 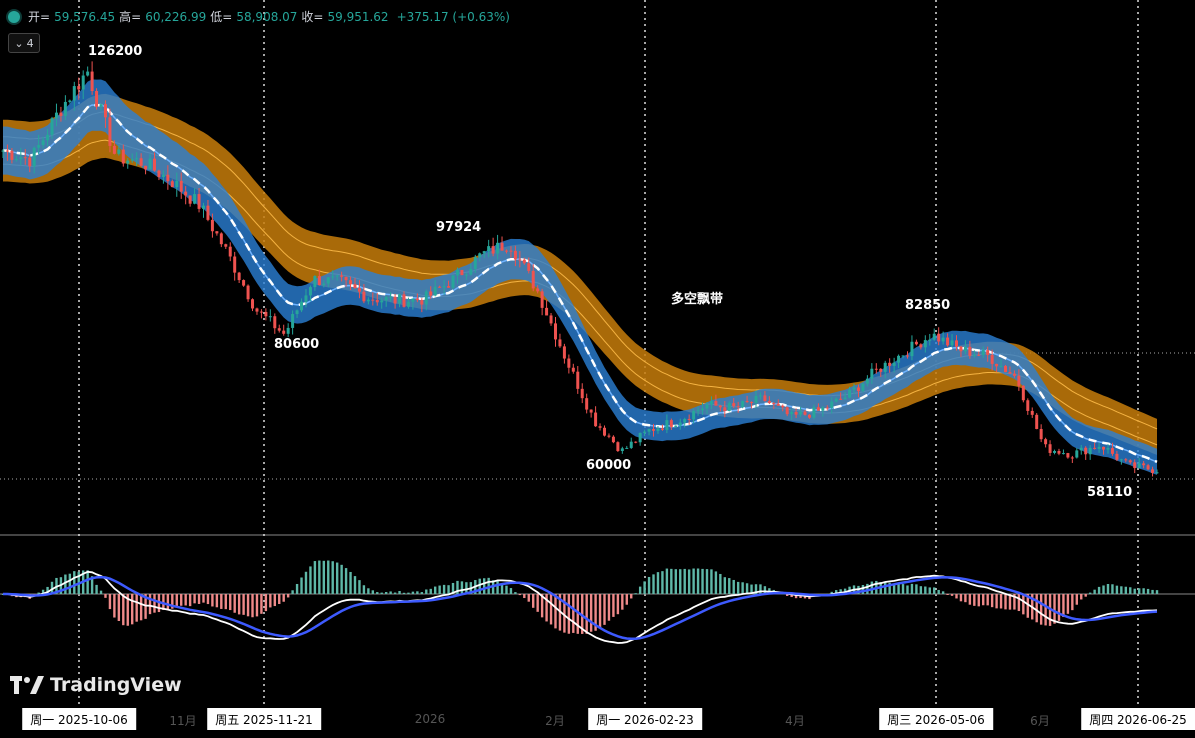 I want to click on axis-tick-2026: 2026, so click(x=430, y=719).